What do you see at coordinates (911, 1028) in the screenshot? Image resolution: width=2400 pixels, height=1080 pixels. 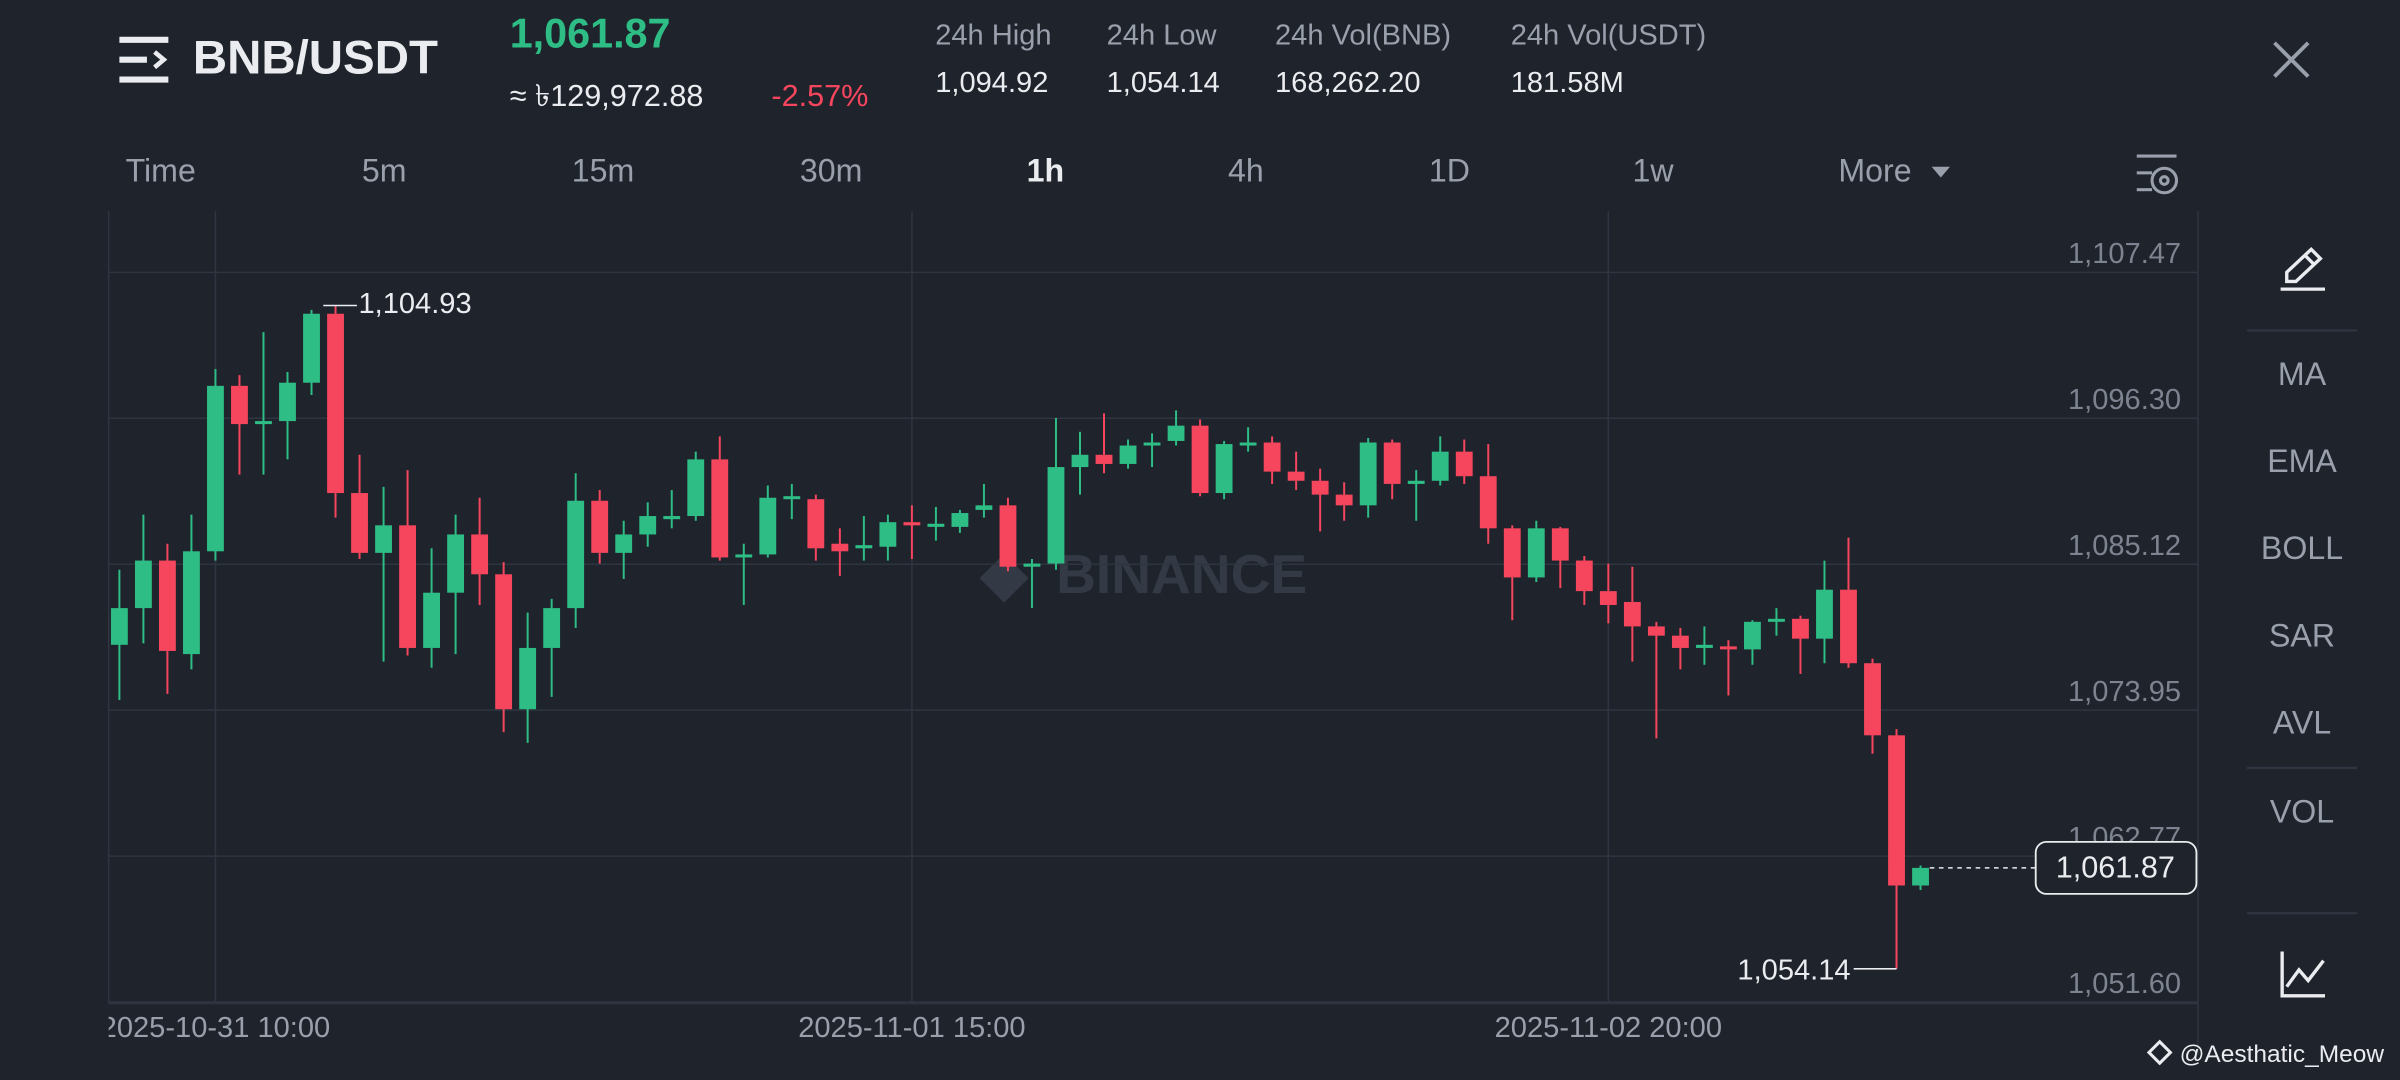 I see `x-tick-label: 2025-11-01 15:00` at bounding box center [911, 1028].